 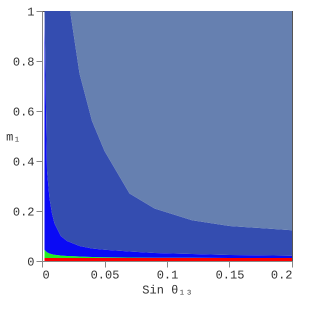 I want to click on x-tick-label: 0.1, so click(x=167, y=275).